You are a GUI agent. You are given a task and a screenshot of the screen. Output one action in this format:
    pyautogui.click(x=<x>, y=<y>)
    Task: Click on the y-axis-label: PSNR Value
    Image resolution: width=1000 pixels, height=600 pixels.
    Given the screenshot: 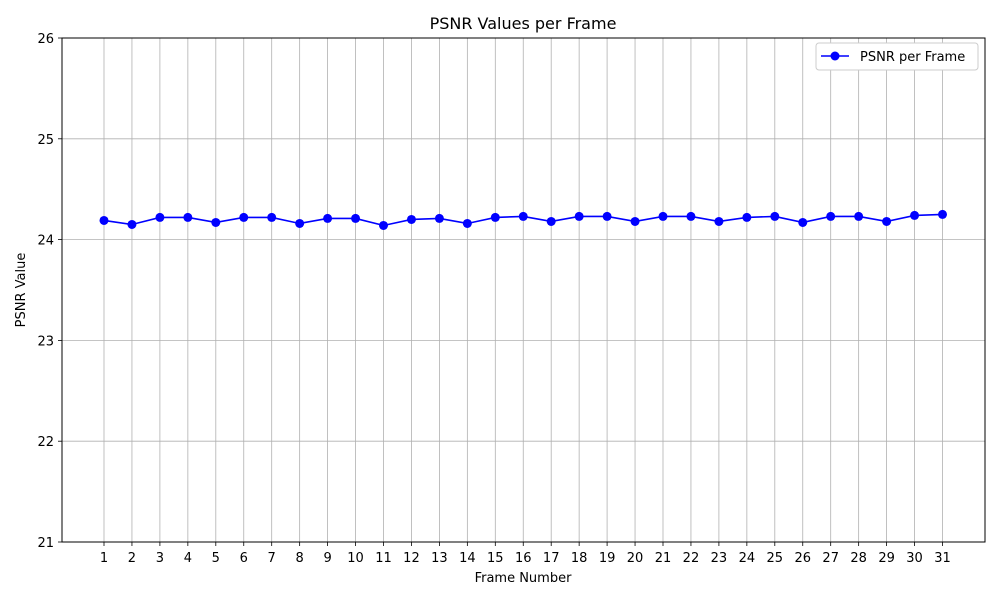 What is the action you would take?
    pyautogui.click(x=21, y=290)
    